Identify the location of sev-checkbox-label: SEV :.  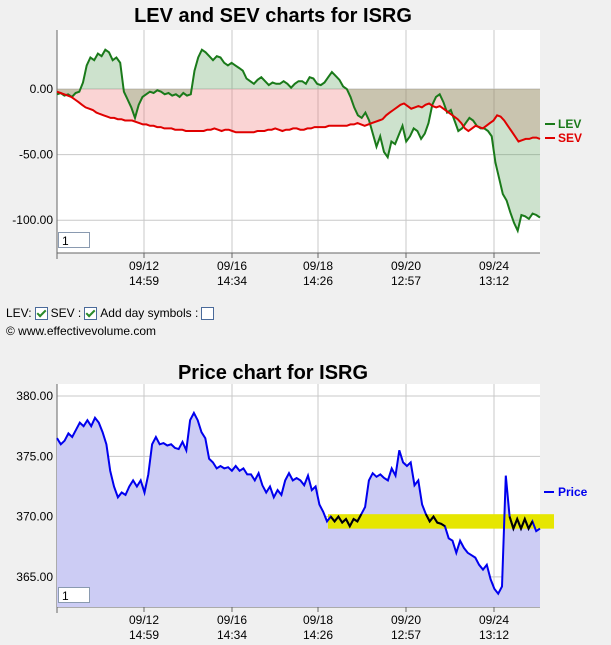
(66, 313).